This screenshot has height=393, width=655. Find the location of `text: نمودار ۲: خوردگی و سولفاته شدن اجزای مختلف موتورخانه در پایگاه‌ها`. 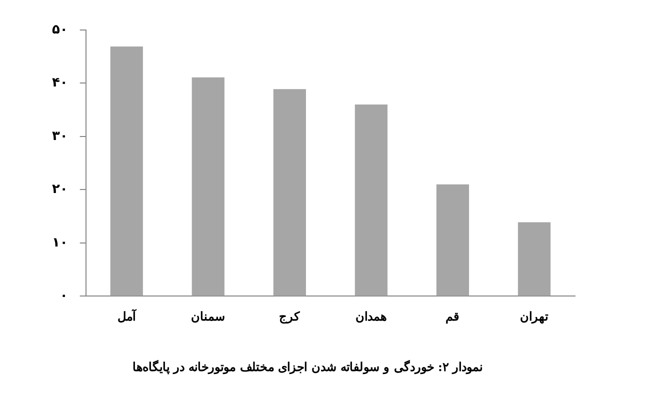

text: نمودار ۲: خوردگی و سولفاته شدن اجزای مختلف موتورخانه در پایگاه‌ها is located at coordinates (307, 366).